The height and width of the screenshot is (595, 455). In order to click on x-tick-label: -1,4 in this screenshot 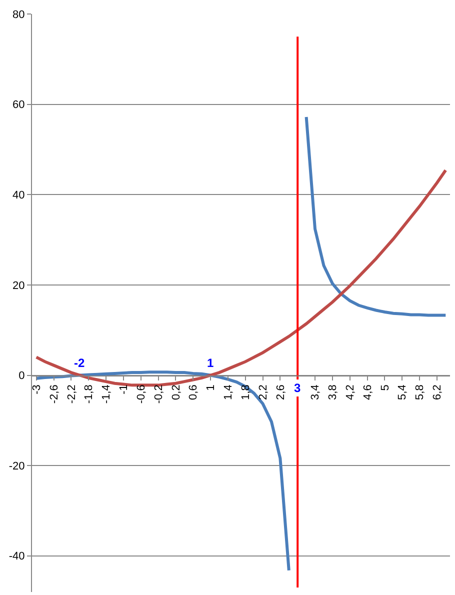, I will do `click(106, 394)`.